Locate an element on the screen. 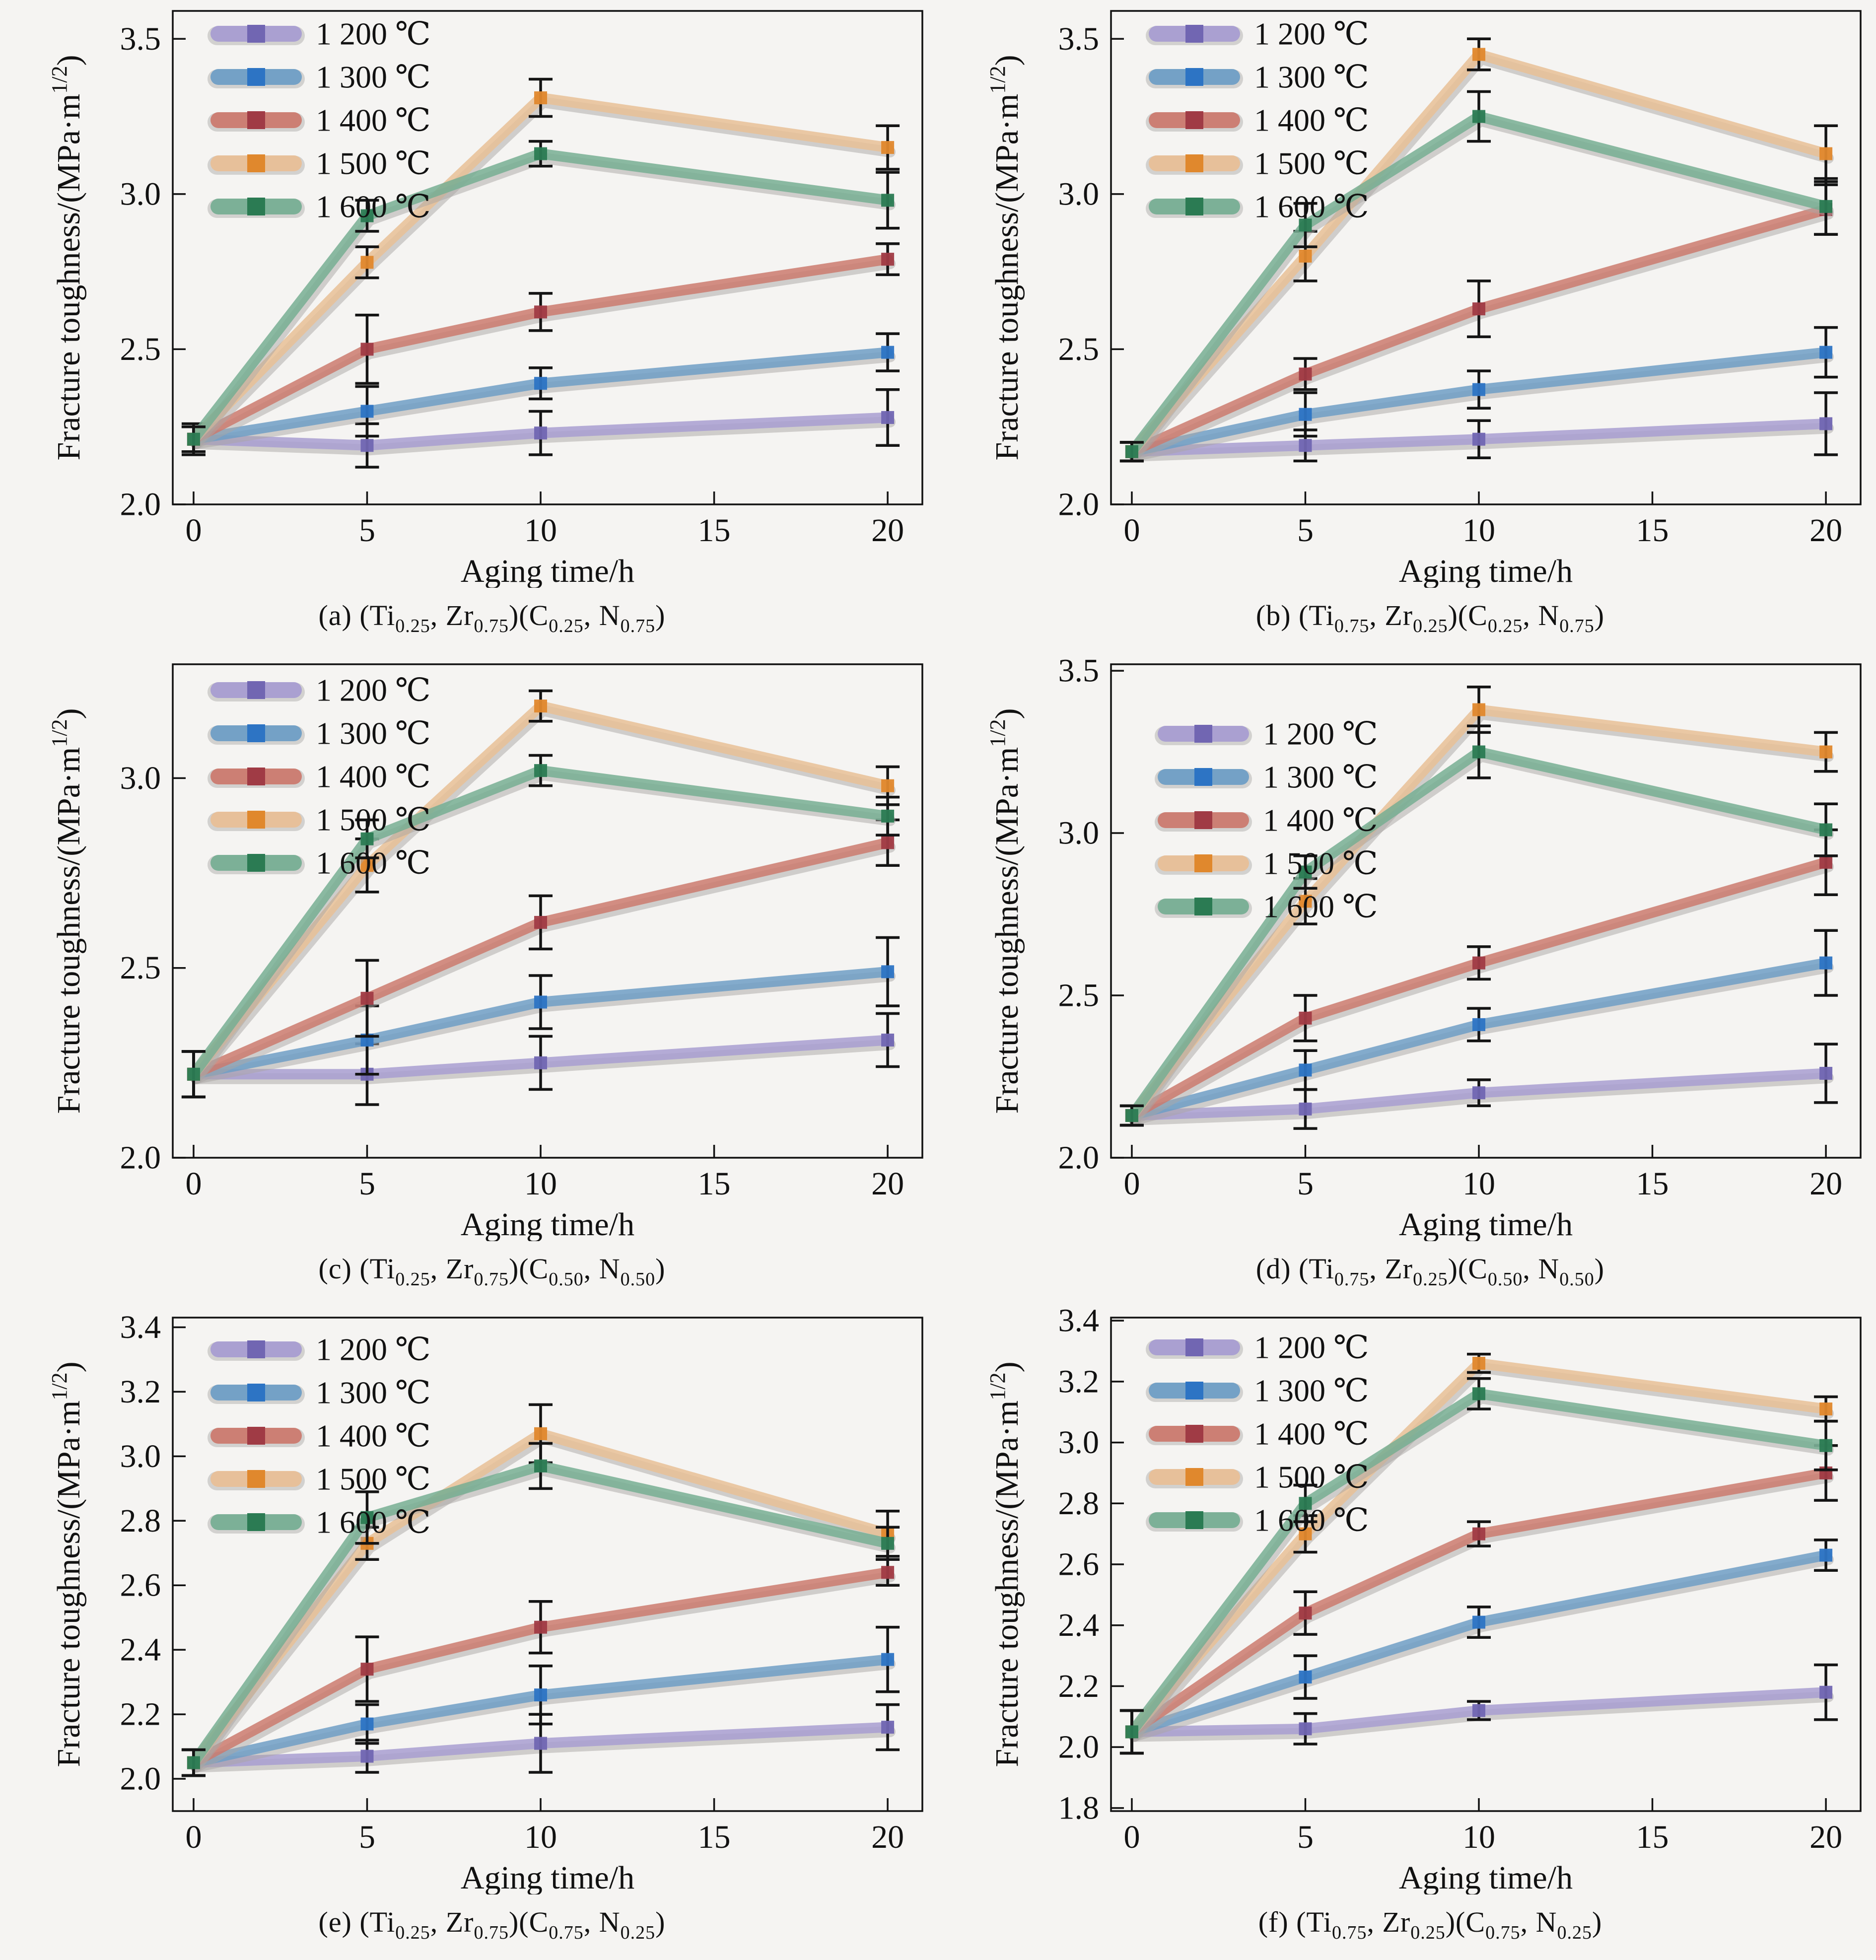 The width and height of the screenshot is (1876, 1960). x-axis-label: Aging time/h is located at coordinates (547, 570).